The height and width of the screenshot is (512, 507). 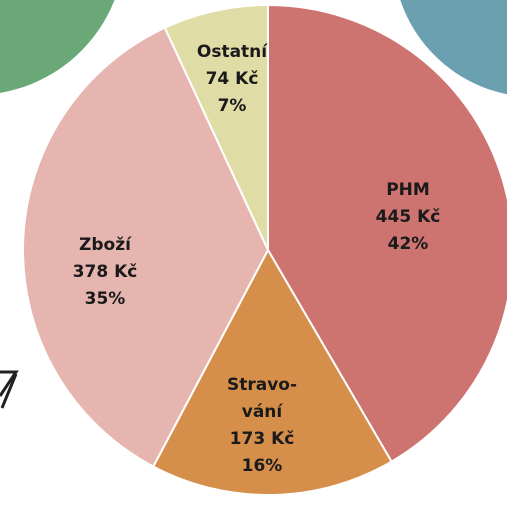 What do you see at coordinates (262, 398) in the screenshot?
I see `slice-category: Stravo-vání` at bounding box center [262, 398].